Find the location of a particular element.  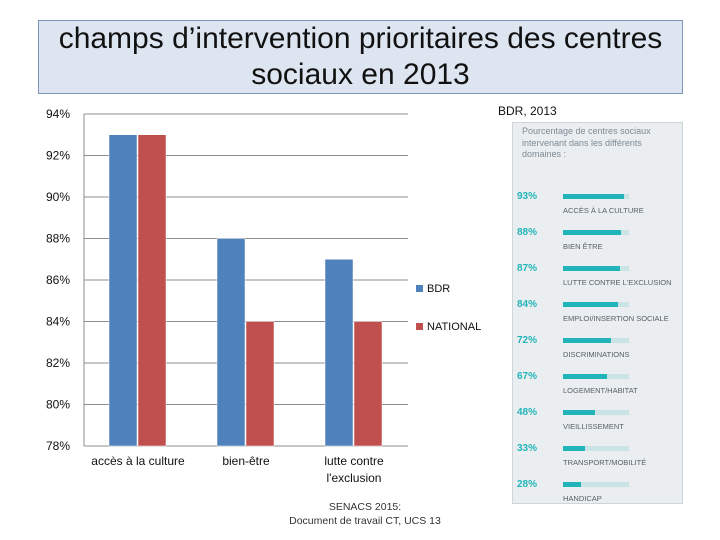

y-tick-label: 90% is located at coordinates (58, 197).